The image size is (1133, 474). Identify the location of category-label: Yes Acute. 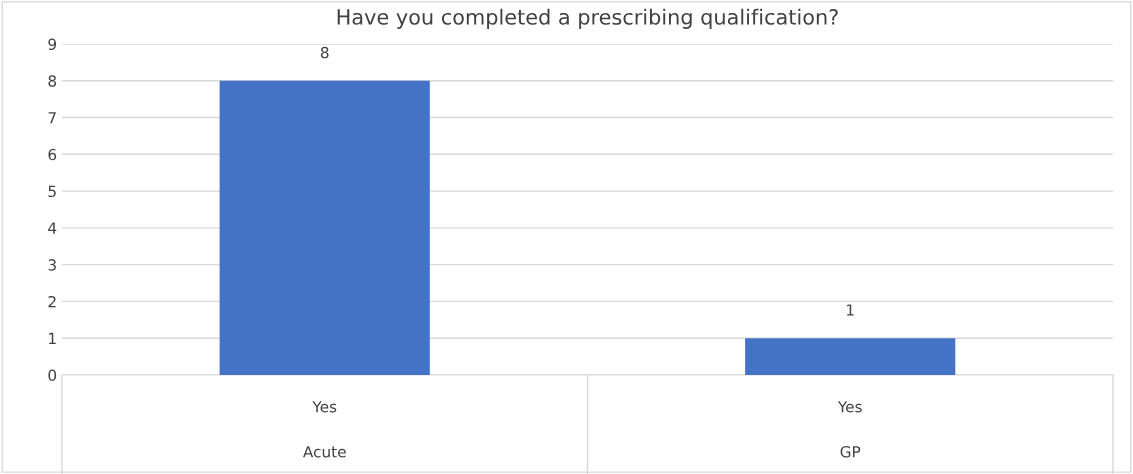
(324, 429).